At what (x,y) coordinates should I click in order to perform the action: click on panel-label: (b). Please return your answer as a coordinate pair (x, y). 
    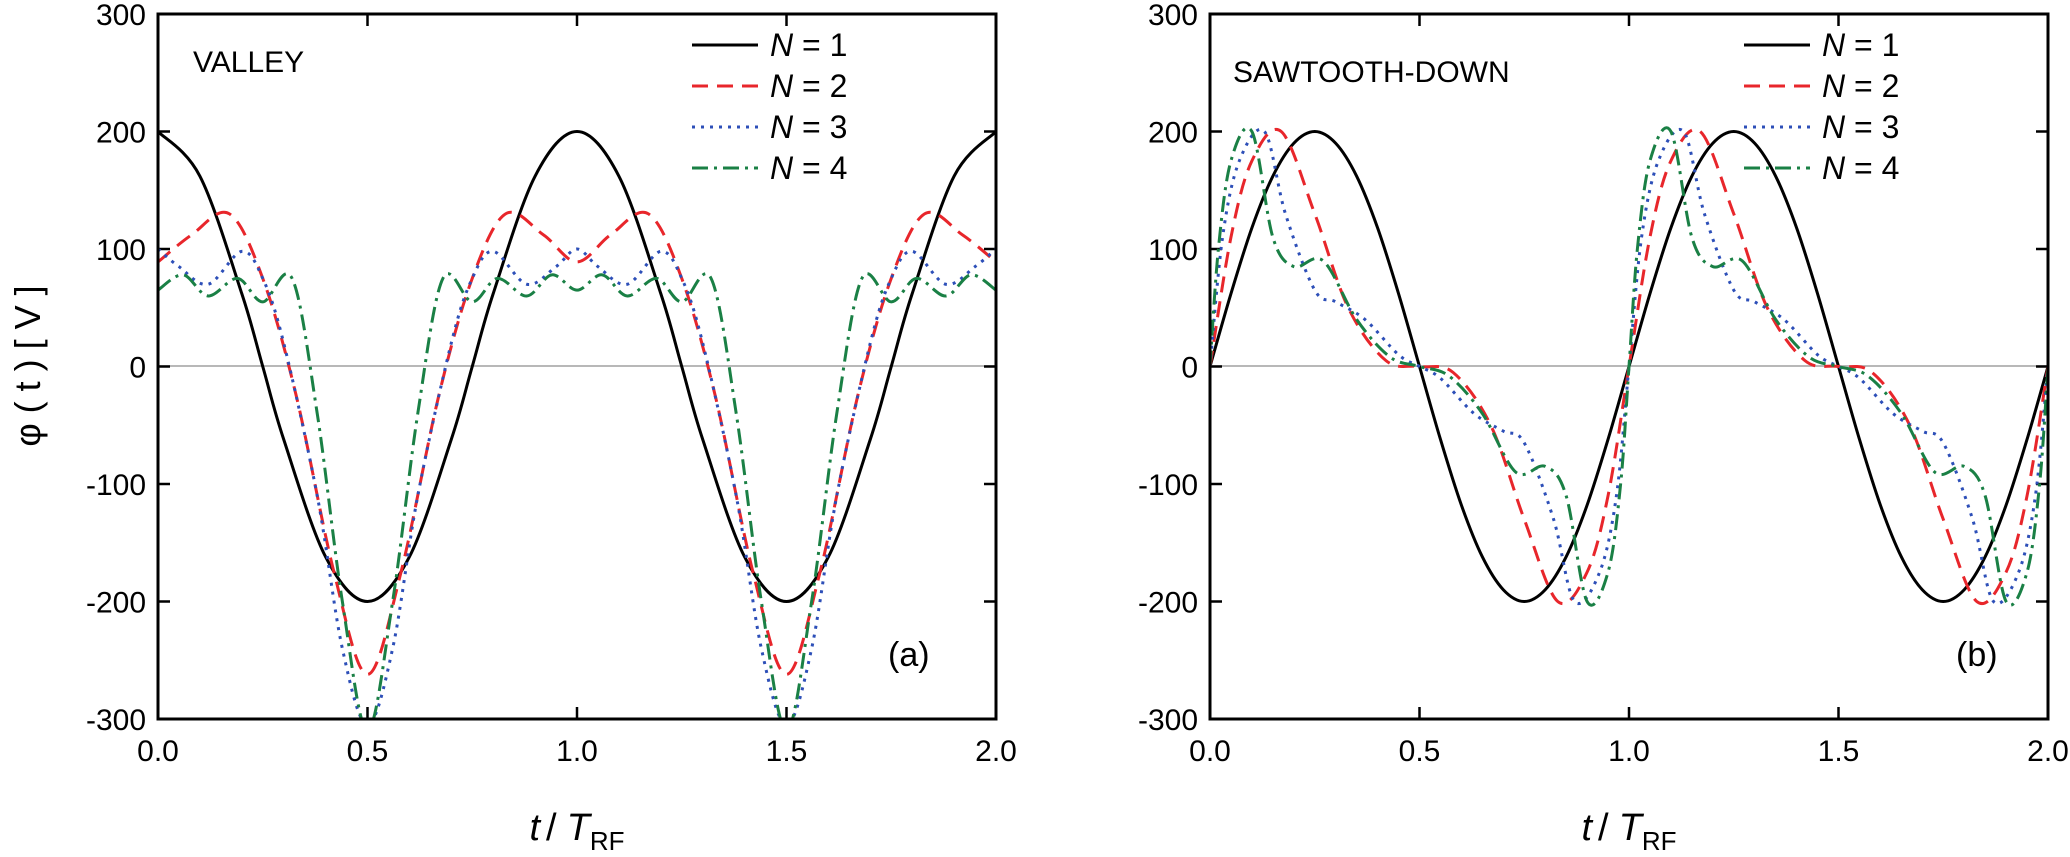
    Looking at the image, I should click on (1977, 655).